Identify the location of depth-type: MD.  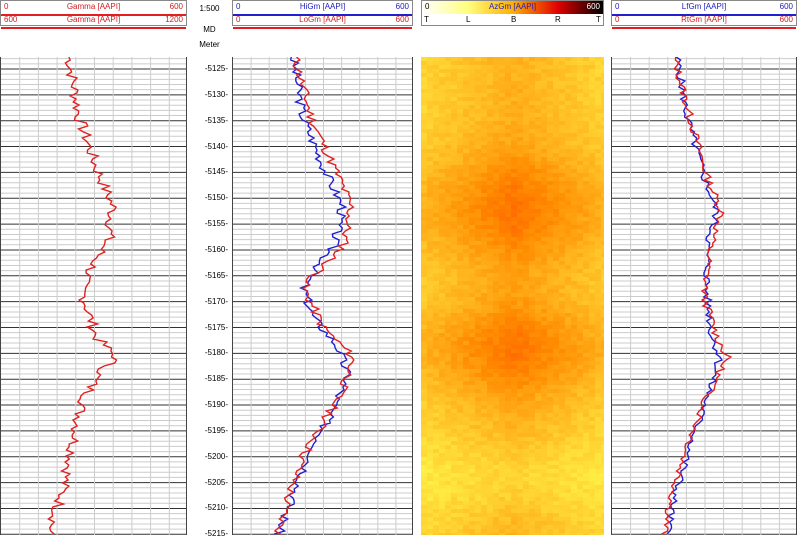
(209, 29).